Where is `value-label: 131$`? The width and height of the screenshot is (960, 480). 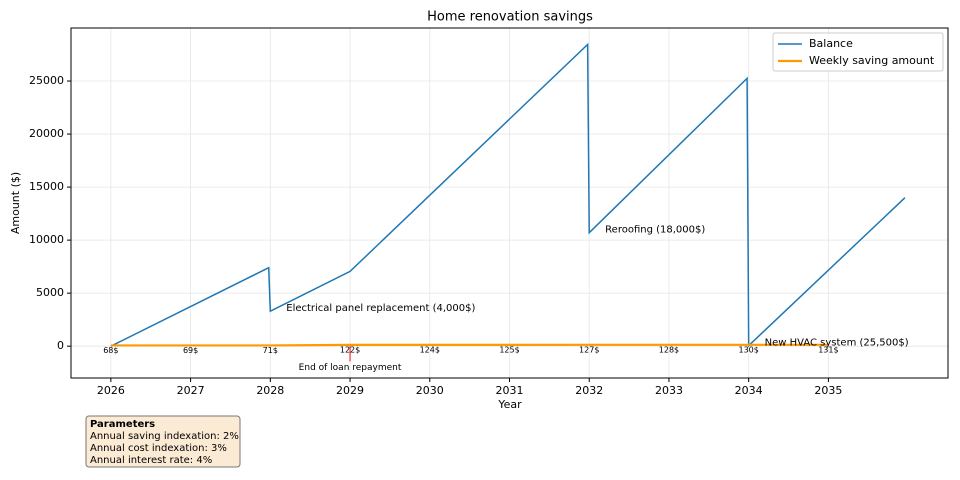 value-label: 131$ is located at coordinates (828, 349).